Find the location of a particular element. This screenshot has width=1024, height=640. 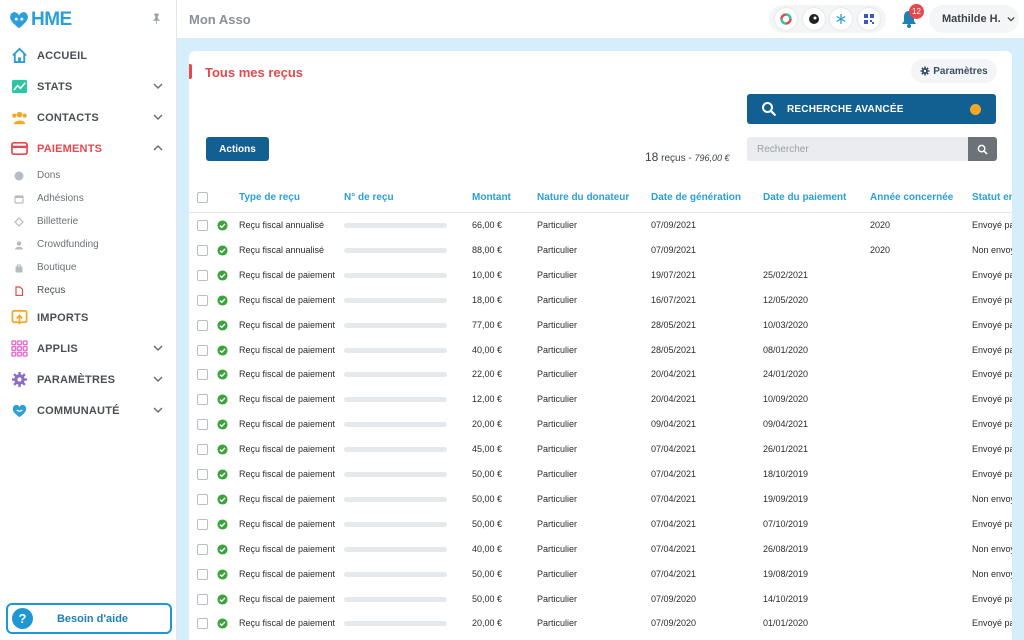

donor-nature: Particulier is located at coordinates (557, 324).